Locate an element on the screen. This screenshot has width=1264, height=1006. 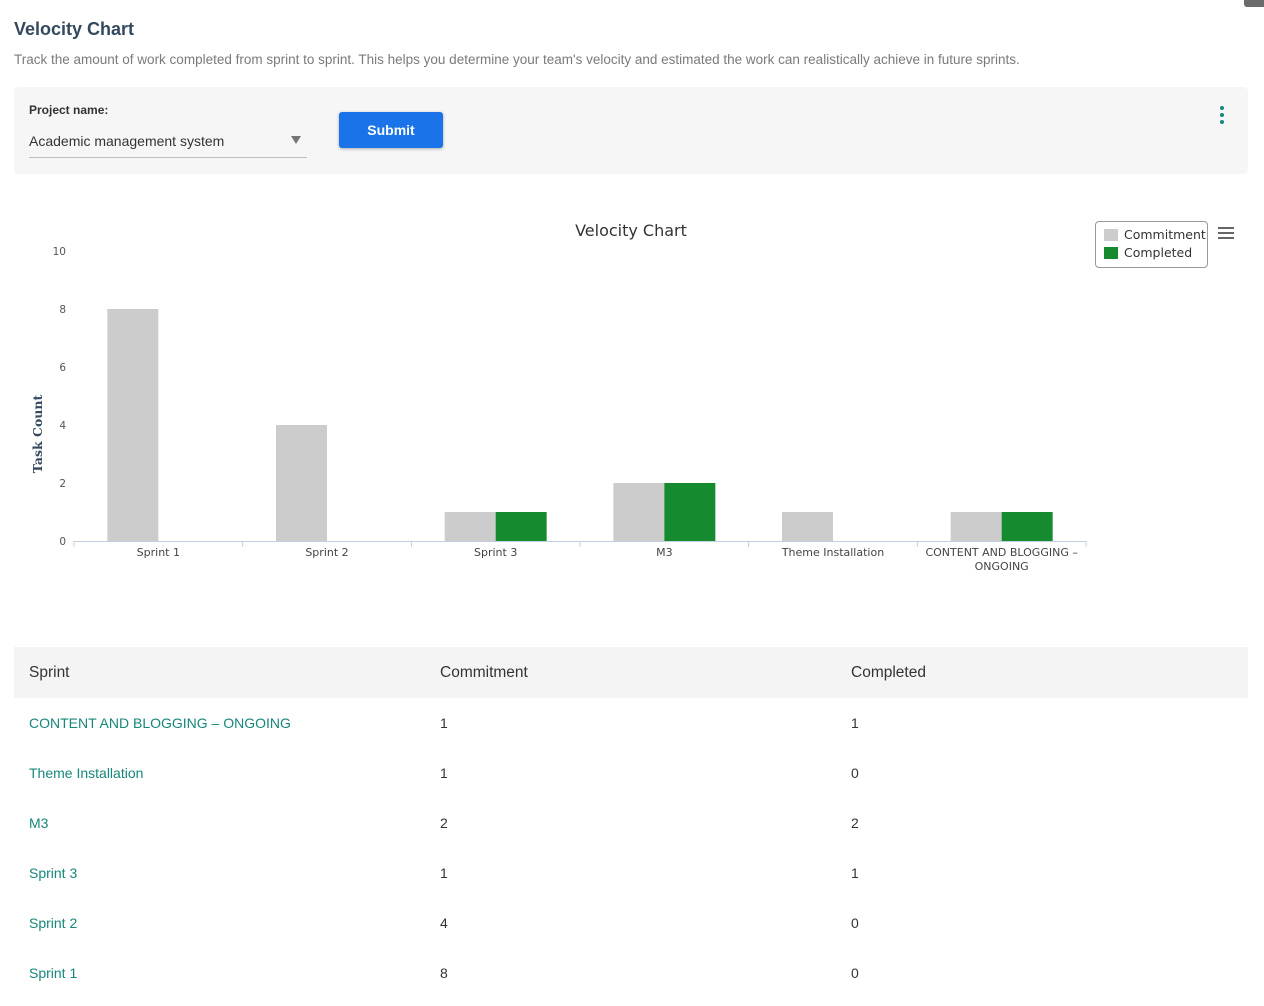
x-tick-label: ONGOING is located at coordinates (1002, 566).